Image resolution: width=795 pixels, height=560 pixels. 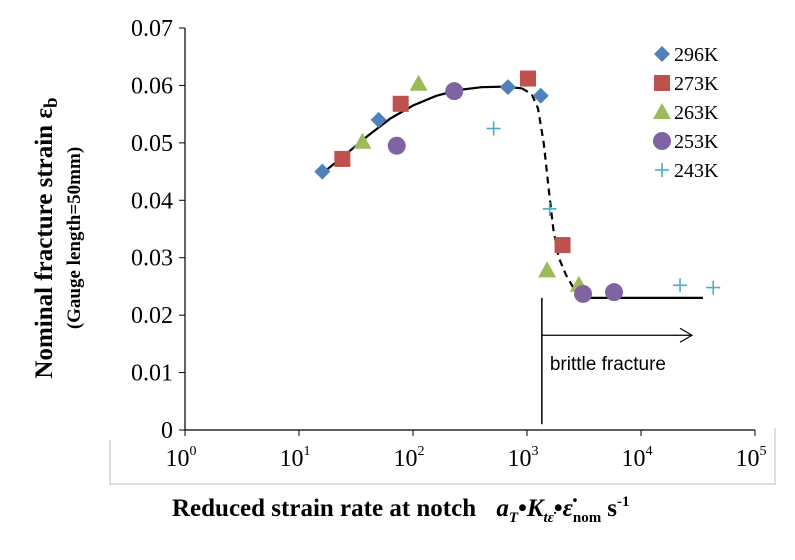 I want to click on legend-marker-253K, so click(x=662, y=141).